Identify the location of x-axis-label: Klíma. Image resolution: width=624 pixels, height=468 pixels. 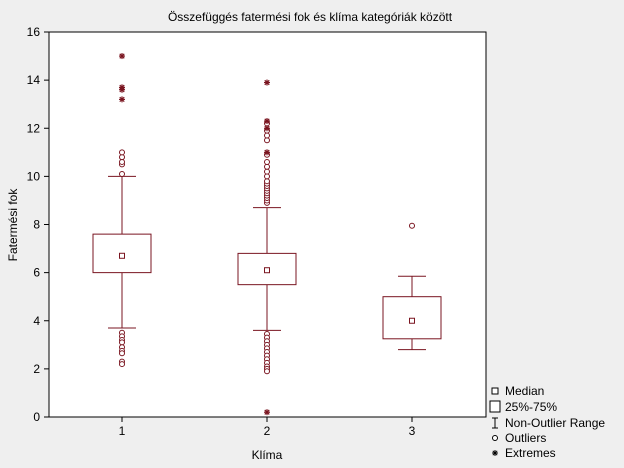
(267, 455).